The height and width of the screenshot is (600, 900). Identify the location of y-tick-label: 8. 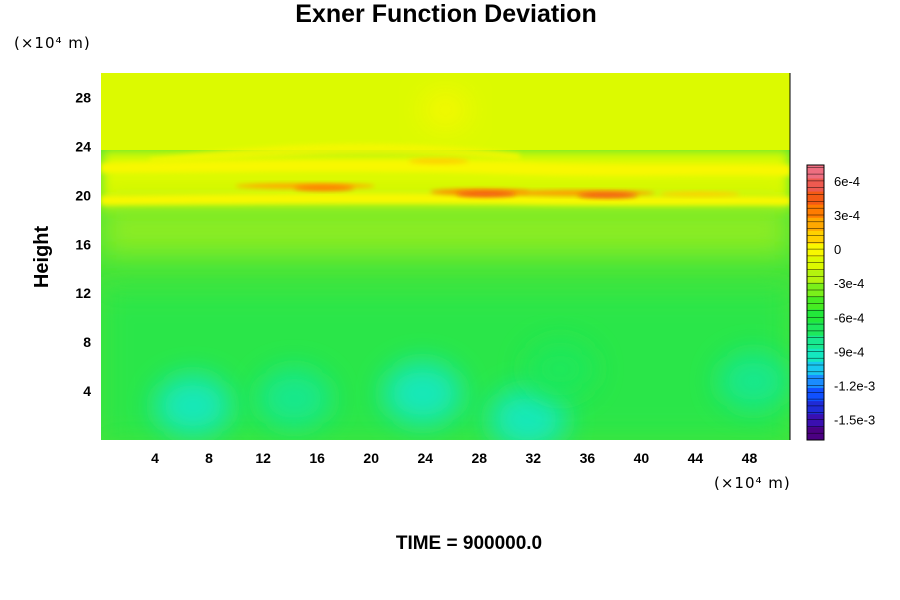
(87, 342).